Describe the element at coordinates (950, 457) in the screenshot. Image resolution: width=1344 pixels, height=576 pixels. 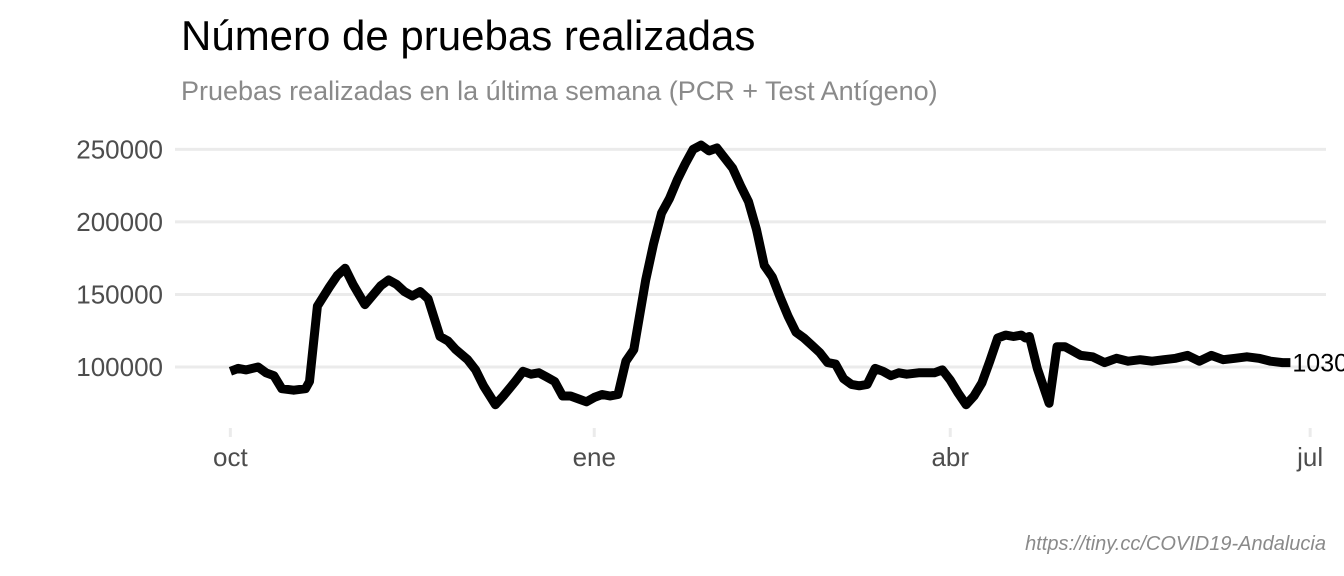
I see `x-tick-label: abr` at that location.